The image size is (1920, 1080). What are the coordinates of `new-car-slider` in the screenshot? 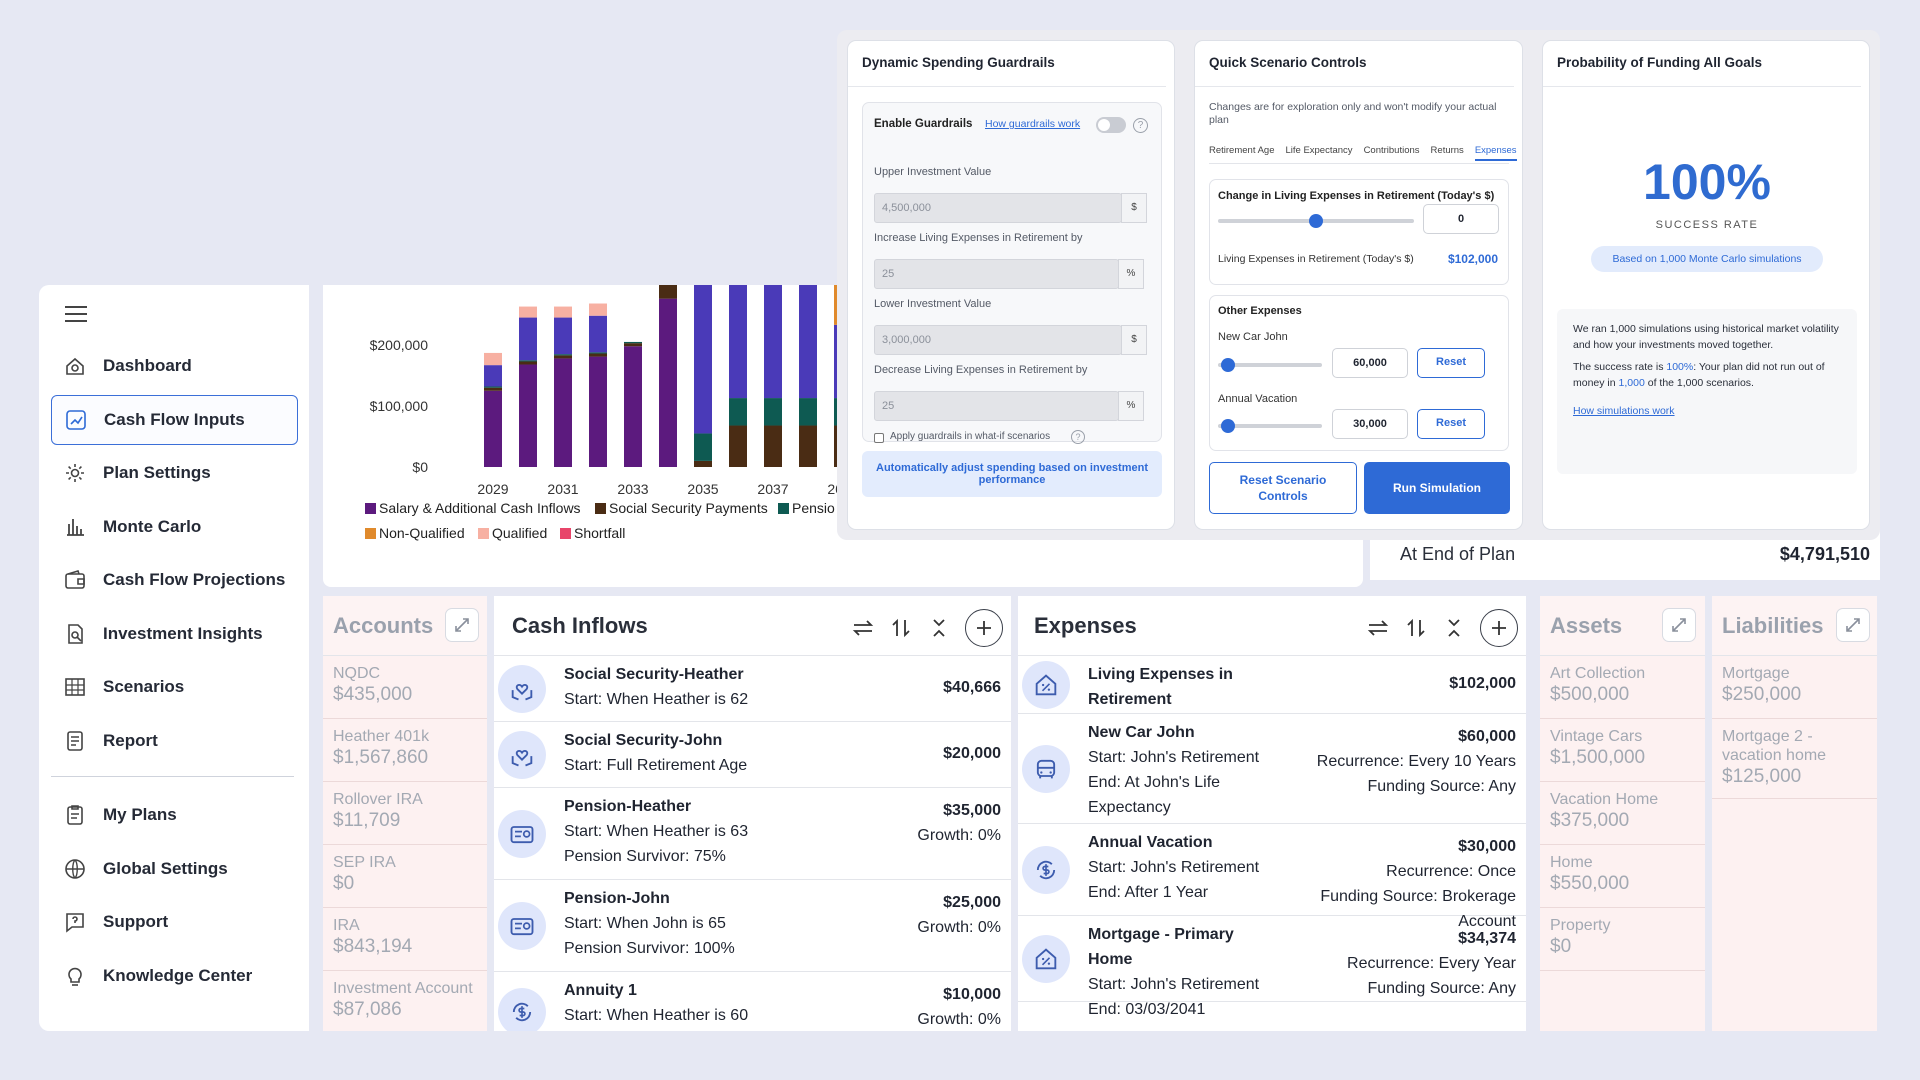 It's located at (1270, 365).